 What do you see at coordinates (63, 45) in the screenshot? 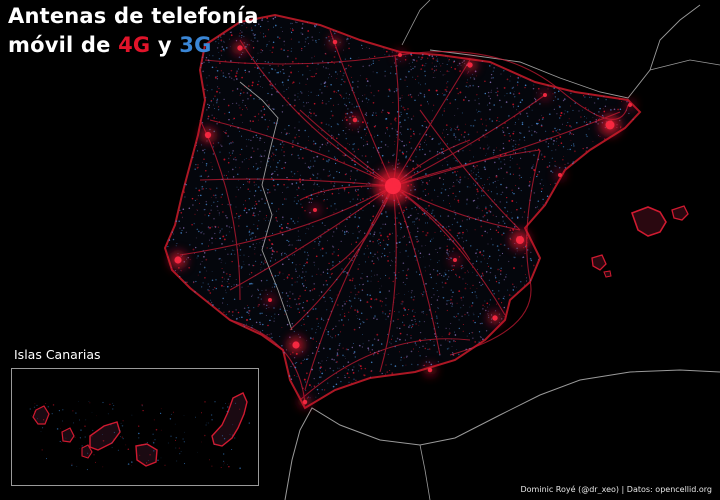
I see `title-prefix: móvil de` at bounding box center [63, 45].